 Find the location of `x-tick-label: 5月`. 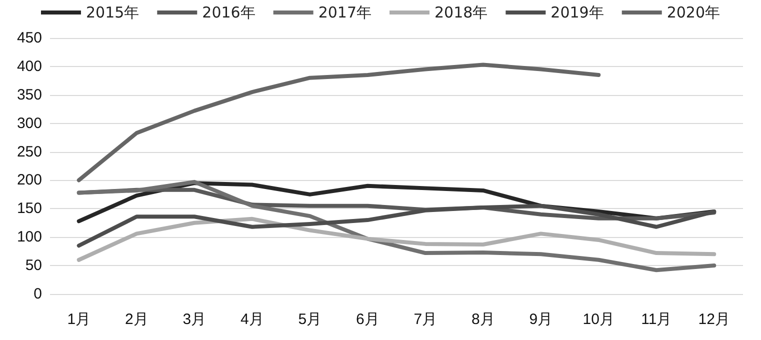

x-tick-label: 5月 is located at coordinates (310, 319).